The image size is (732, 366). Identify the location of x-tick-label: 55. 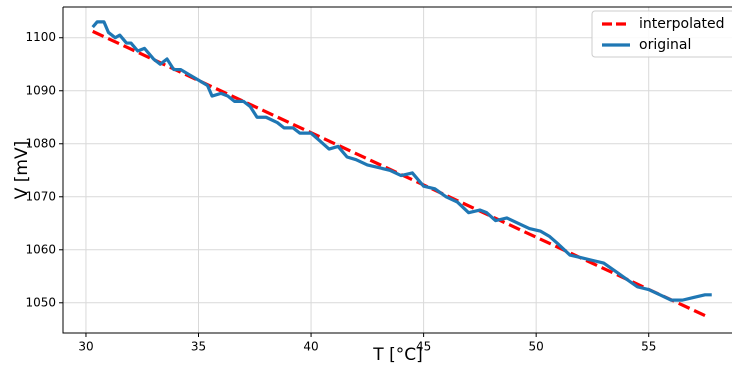
(648, 347).